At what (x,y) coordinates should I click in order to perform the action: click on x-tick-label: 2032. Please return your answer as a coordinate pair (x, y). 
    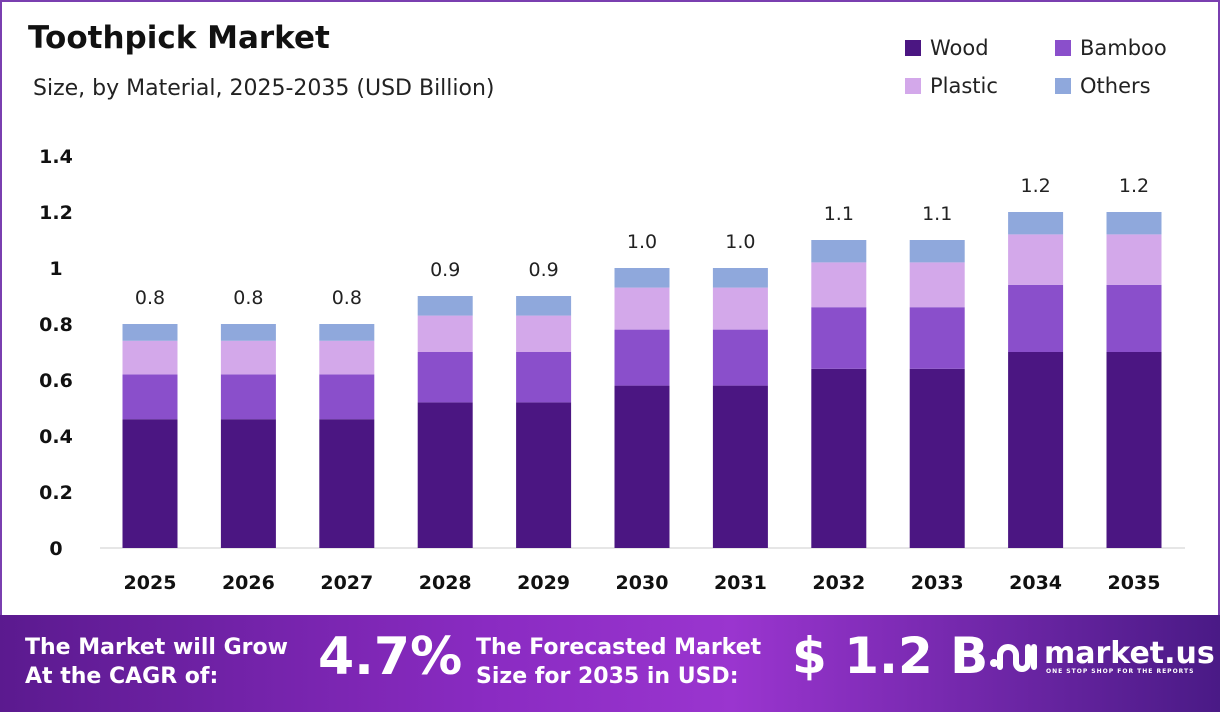
    Looking at the image, I should click on (838, 583).